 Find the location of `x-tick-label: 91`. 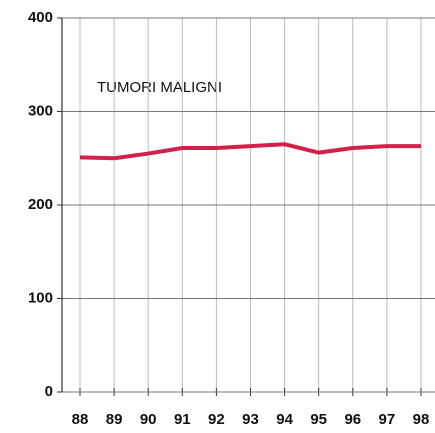

x-tick-label: 91 is located at coordinates (182, 419).